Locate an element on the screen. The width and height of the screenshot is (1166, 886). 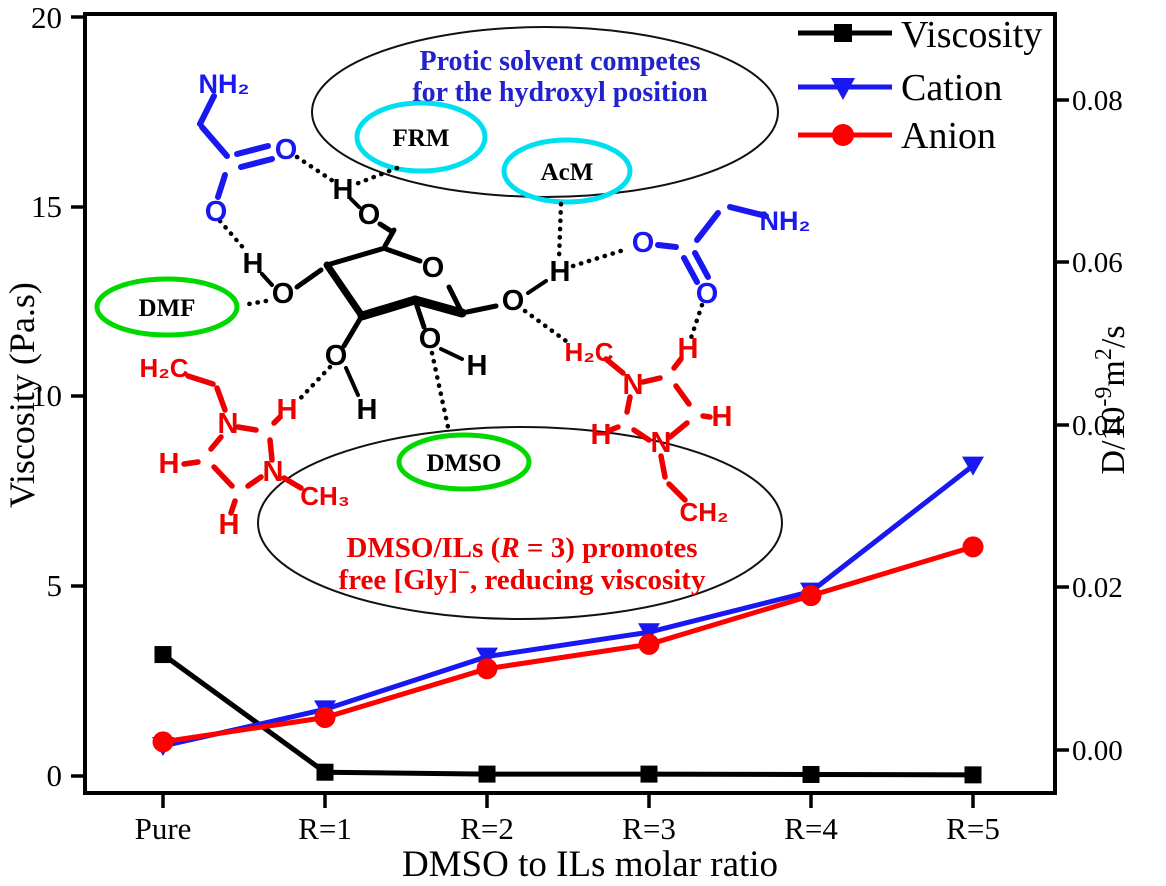
right-axis-tick-labels: 0.00 0.02 0.04 0.06 0.08 is located at coordinates (1097, 426).